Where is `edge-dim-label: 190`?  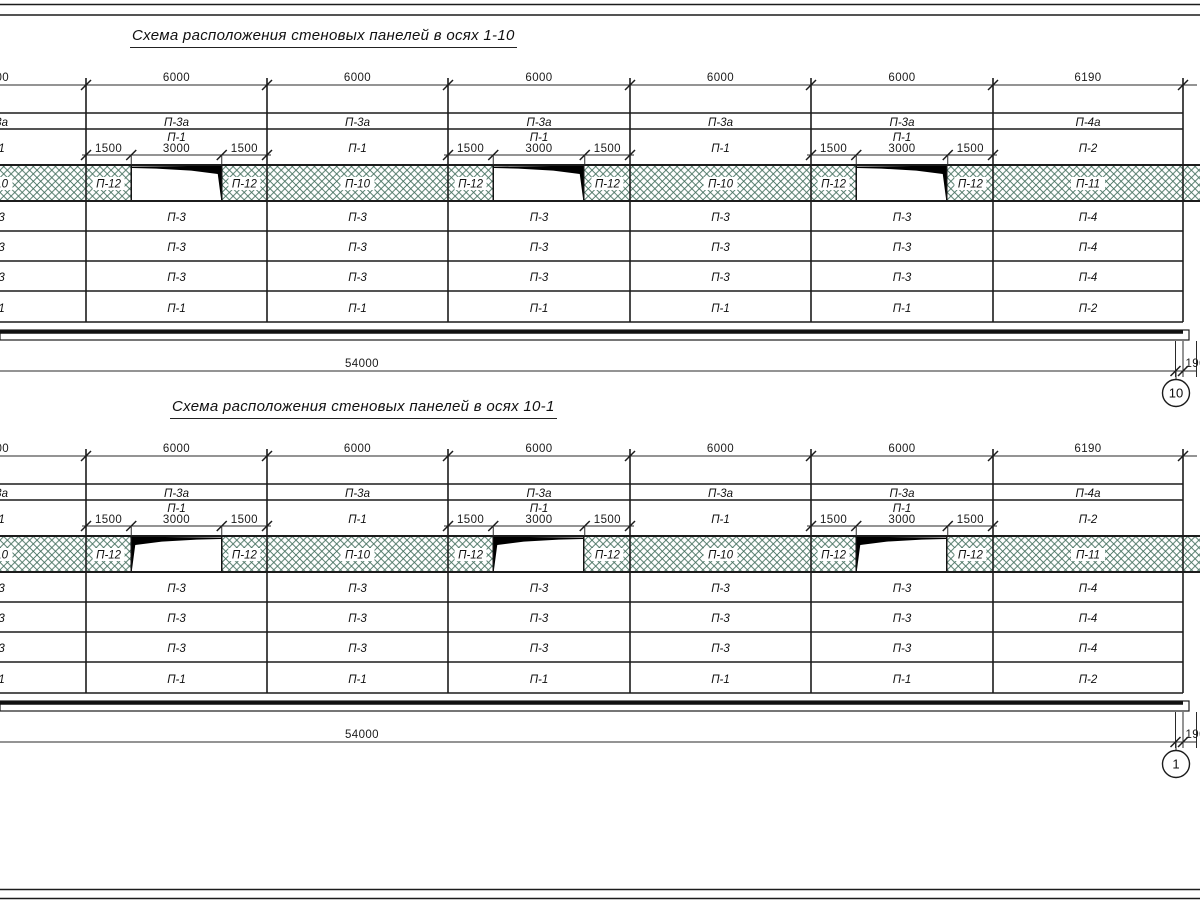
edge-dim-label: 190 is located at coordinates (1193, 364).